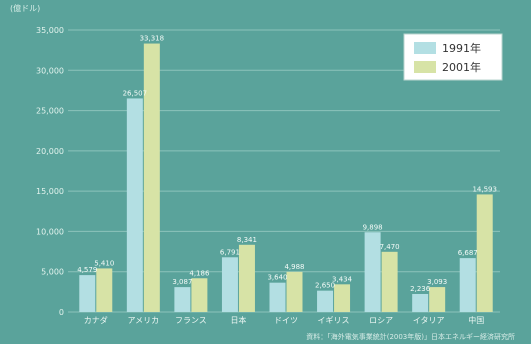 The width and height of the screenshot is (531, 344). What do you see at coordinates (96, 320) in the screenshot?
I see `x-category-label: カナダ` at bounding box center [96, 320].